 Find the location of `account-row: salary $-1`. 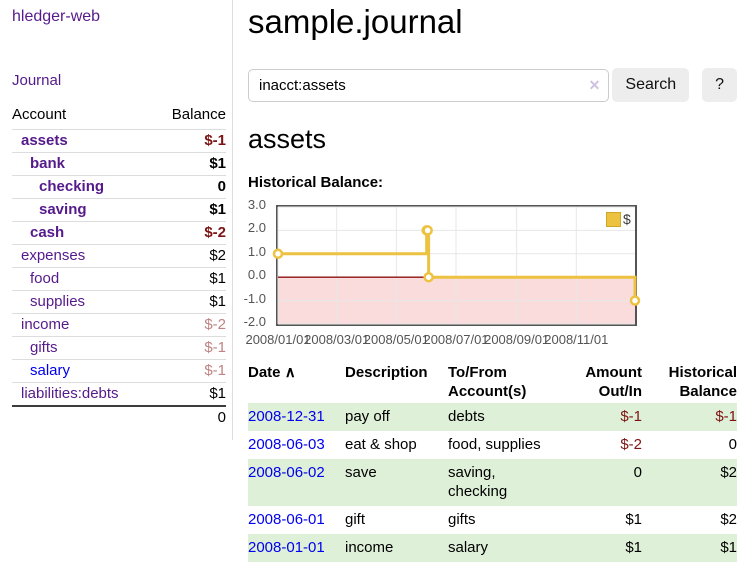

account-row: salary $-1 is located at coordinates (119, 371).